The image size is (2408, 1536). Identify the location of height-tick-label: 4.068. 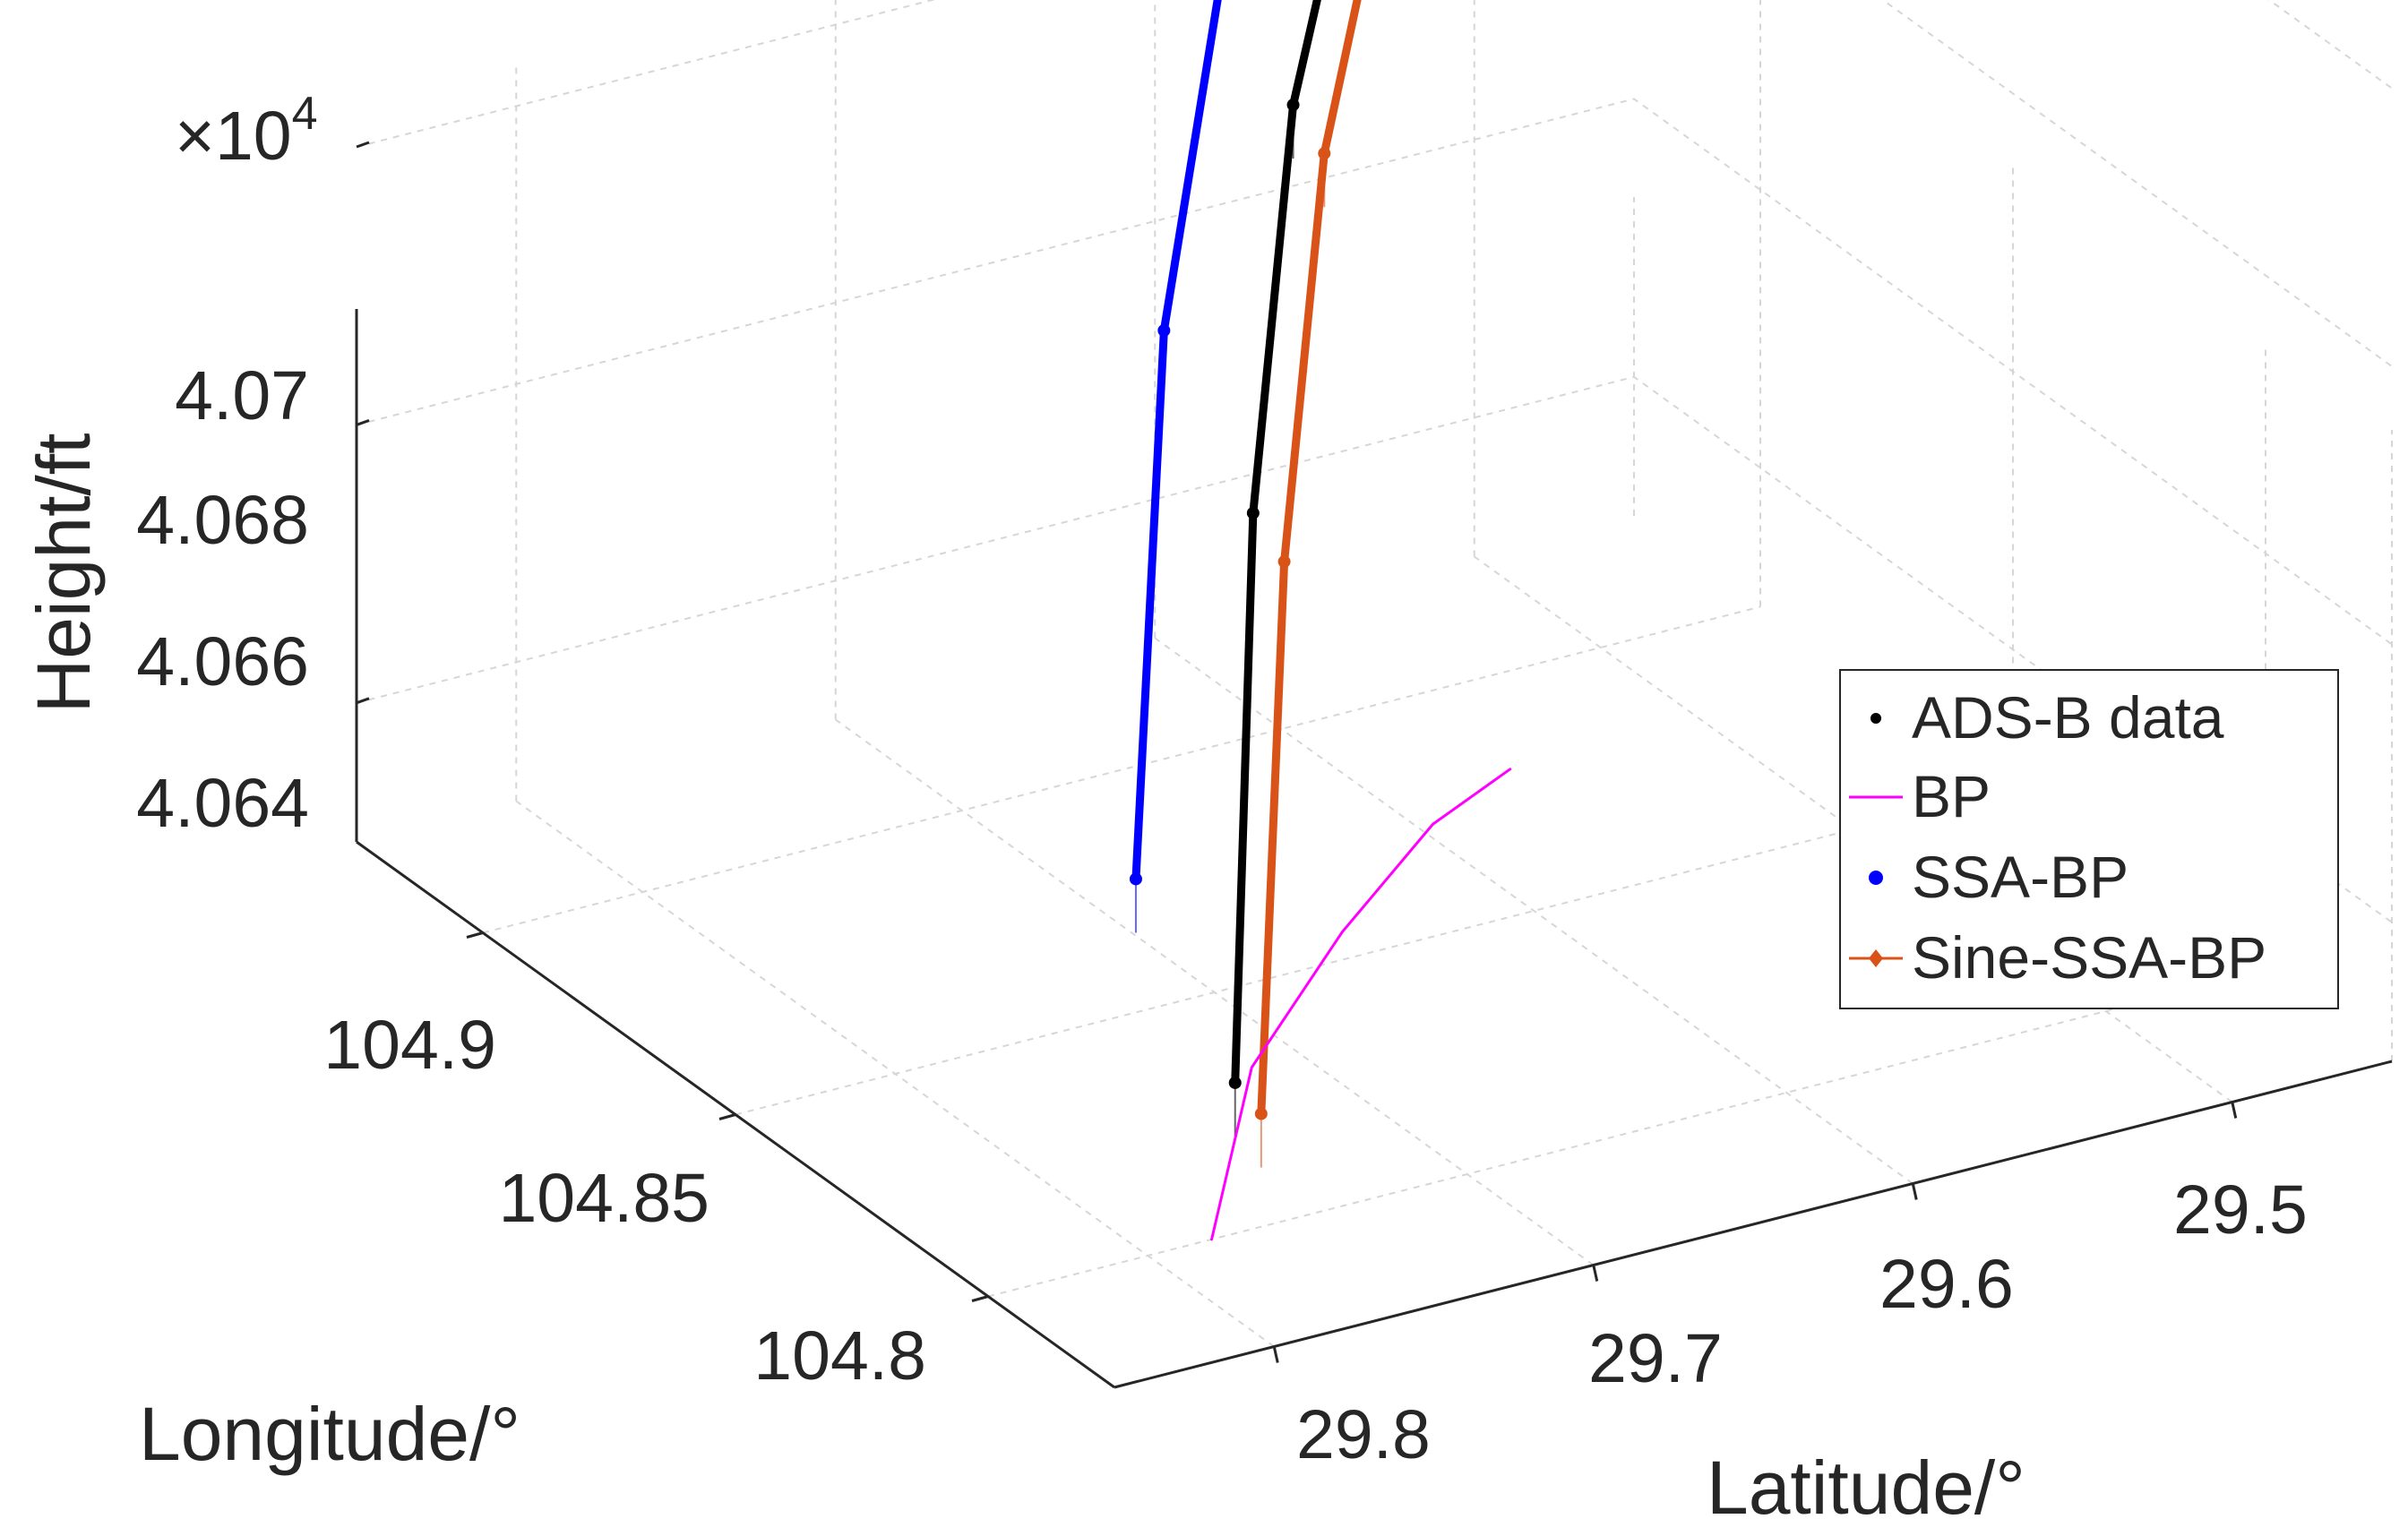
(222, 520).